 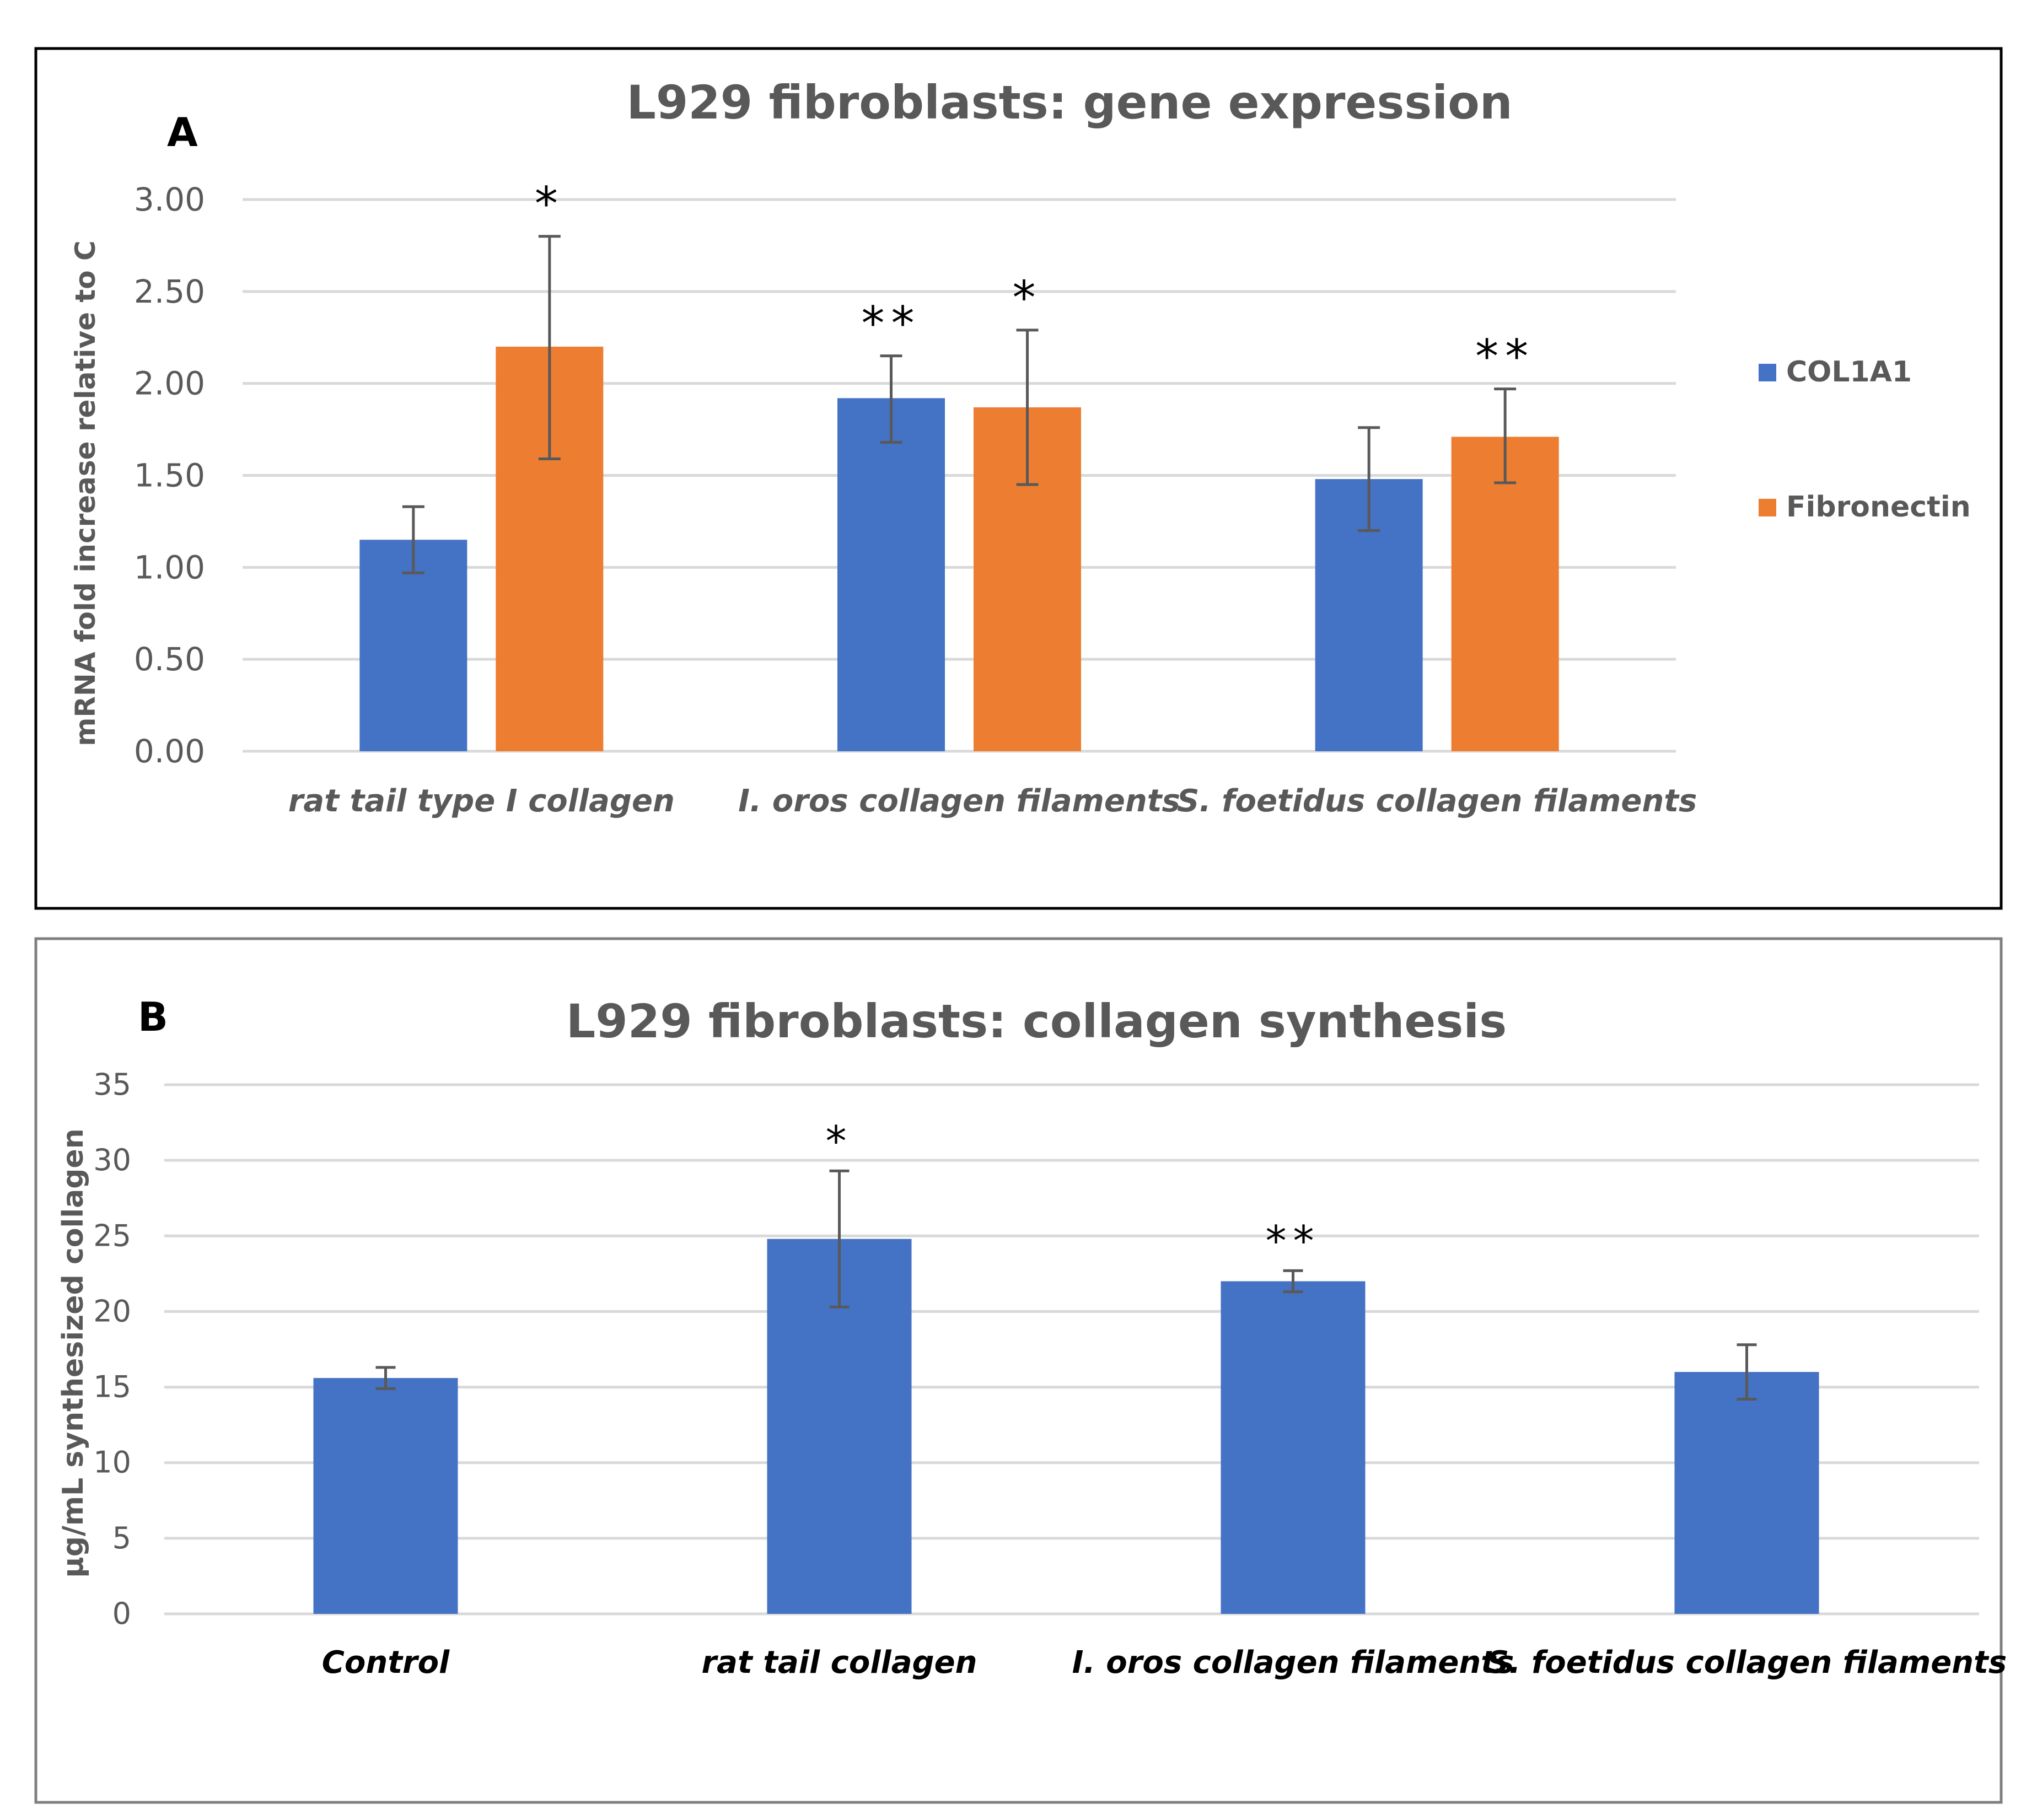 I want to click on y-tick-label: 0.50, so click(x=170, y=659).